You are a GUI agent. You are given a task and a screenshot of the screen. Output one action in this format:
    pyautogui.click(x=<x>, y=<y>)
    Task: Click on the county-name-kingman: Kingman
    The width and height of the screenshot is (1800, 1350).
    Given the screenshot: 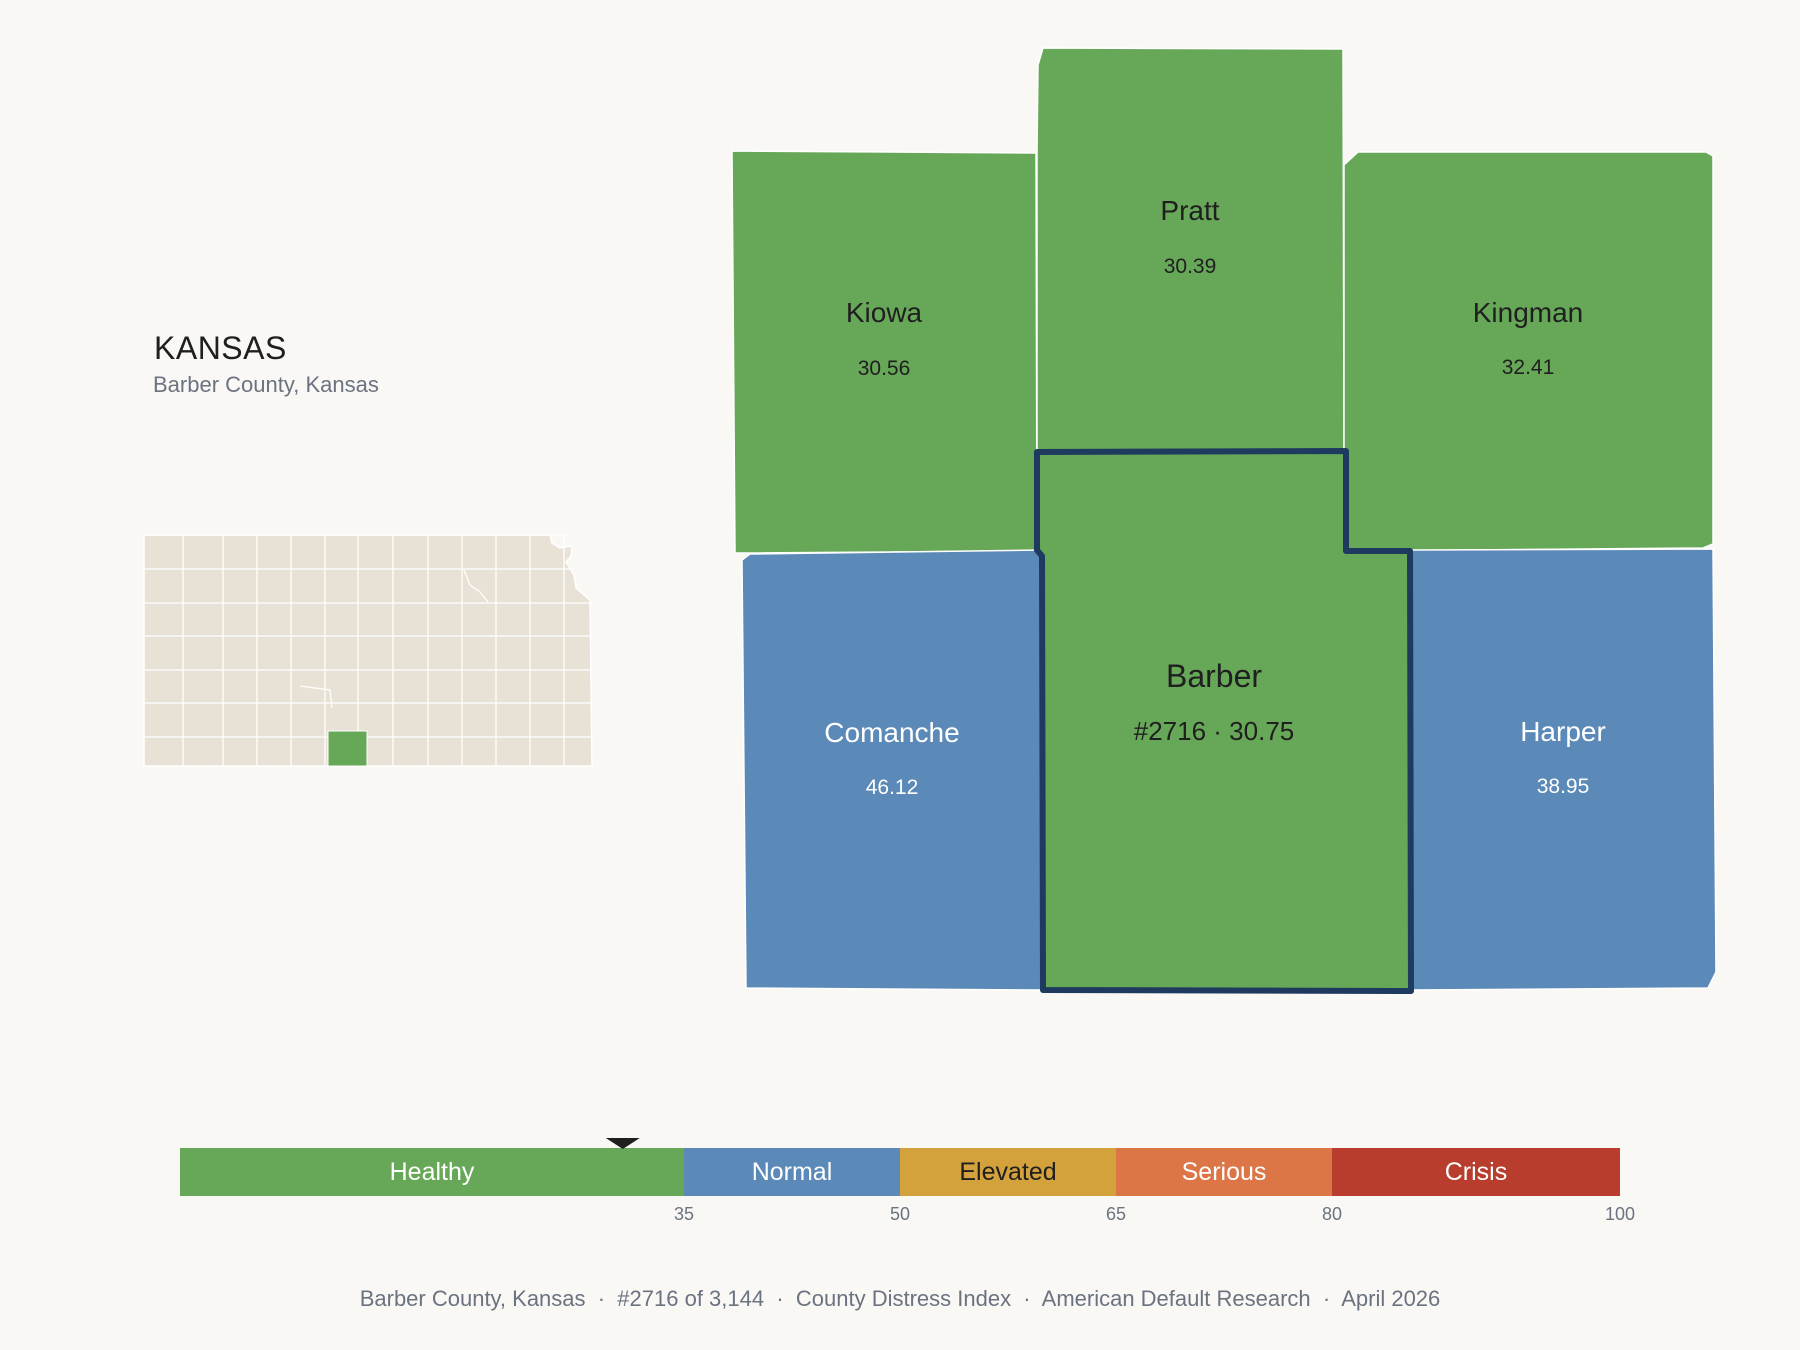 What is the action you would take?
    pyautogui.click(x=1528, y=312)
    